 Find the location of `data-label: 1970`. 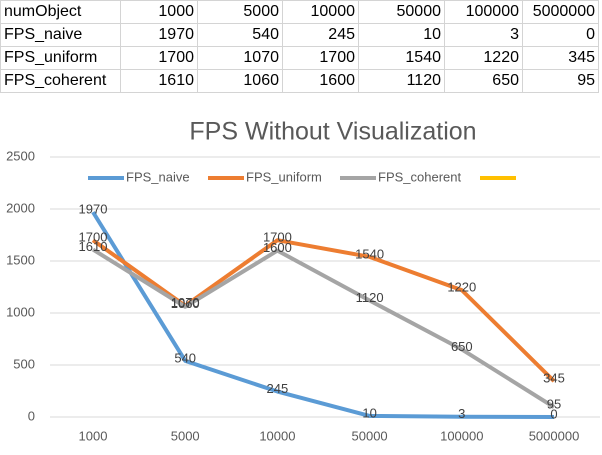

data-label: 1970 is located at coordinates (93, 209).